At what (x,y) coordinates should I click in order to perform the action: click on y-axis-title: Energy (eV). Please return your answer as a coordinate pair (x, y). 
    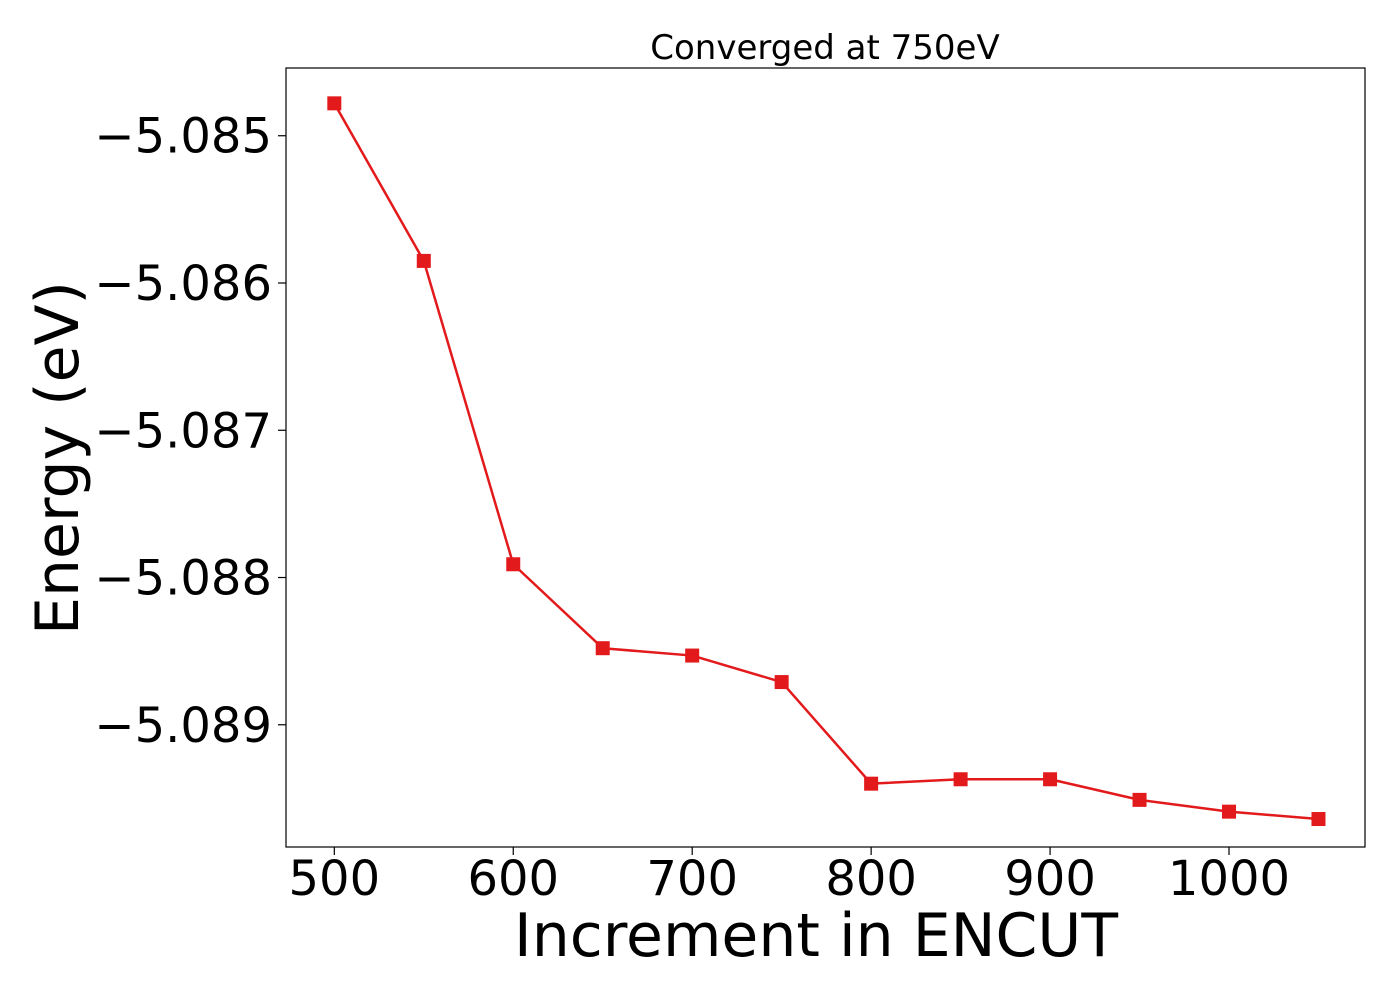
    Looking at the image, I should click on (58, 458).